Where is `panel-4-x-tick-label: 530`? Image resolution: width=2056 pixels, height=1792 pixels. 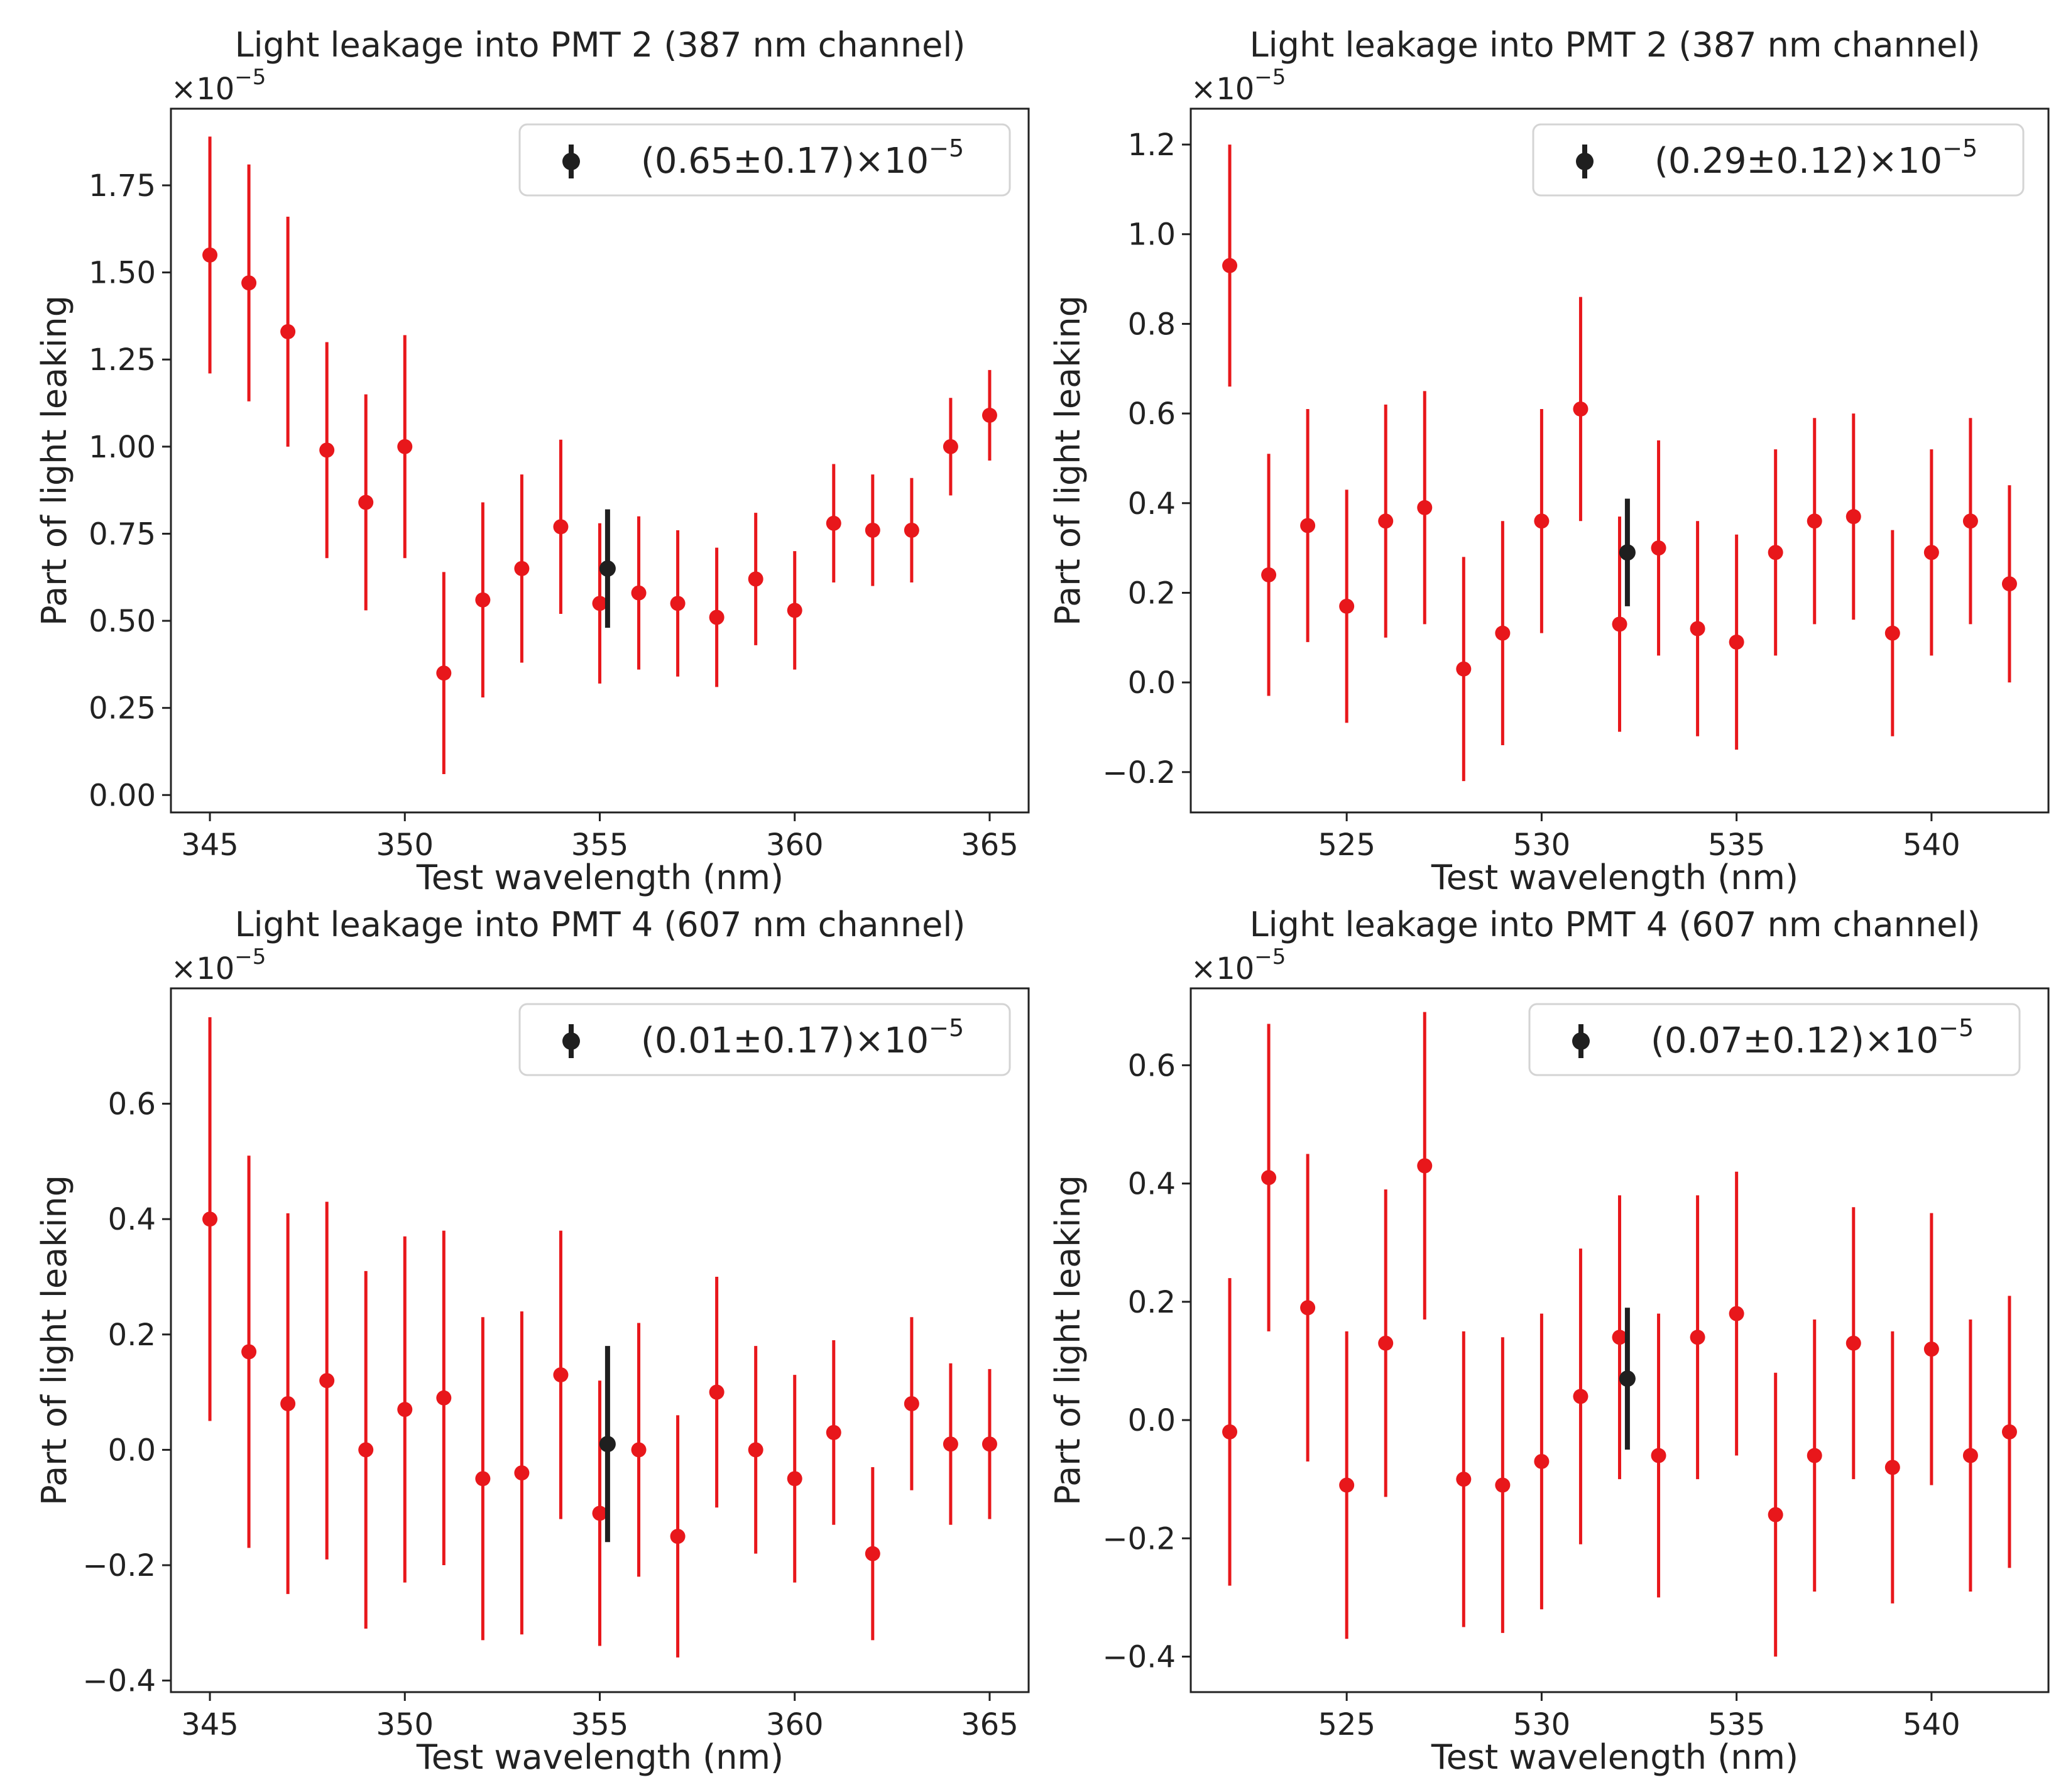
panel-4-x-tick-label: 530 is located at coordinates (1542, 1724).